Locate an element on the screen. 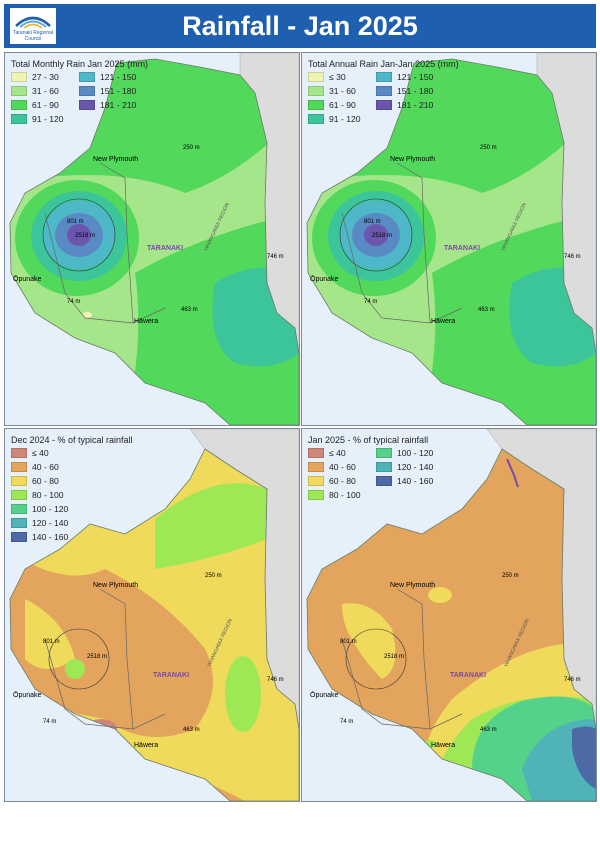  legend-label: 91 - 120 is located at coordinates (345, 119).